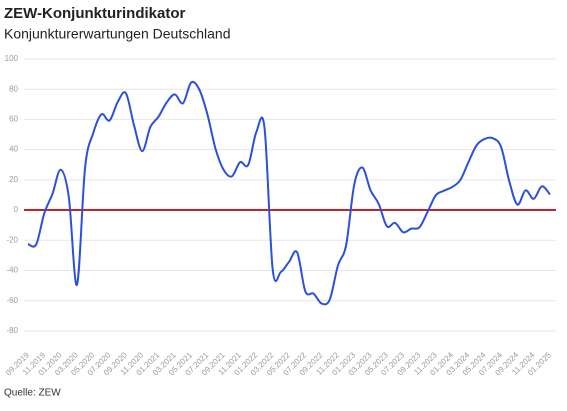 This screenshot has height=411, width=567. What do you see at coordinates (12, 239) in the screenshot?
I see `y-tick-label: -20` at bounding box center [12, 239].